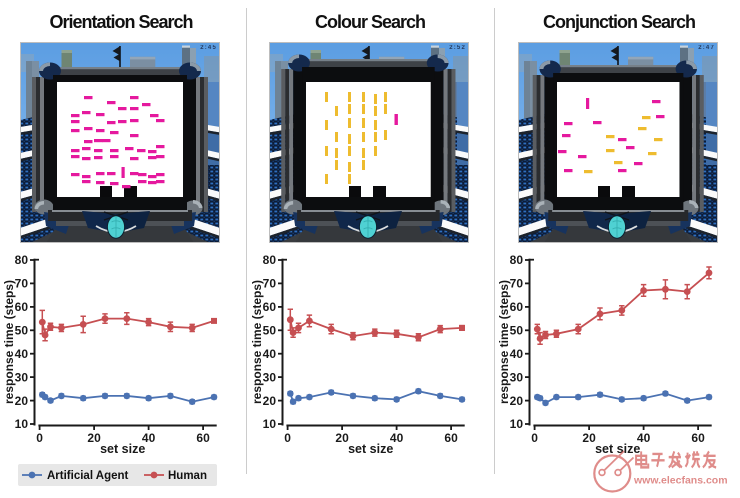  I want to click on svg-text: www.elecfans.com, so click(680, 481).